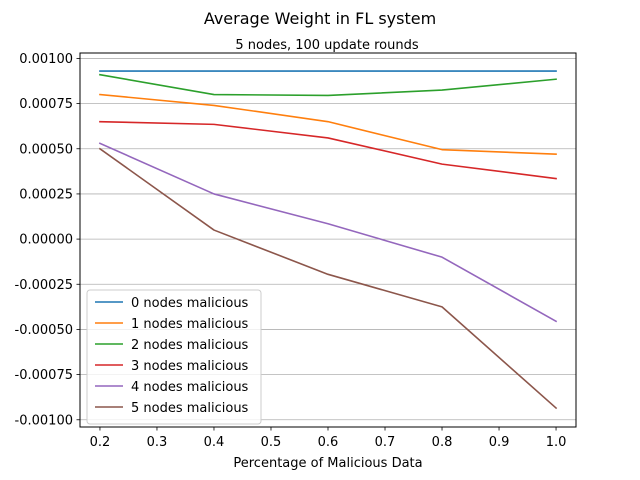 This screenshot has height=480, width=640. Describe the element at coordinates (44, 330) in the screenshot. I see `y-tick-label: -0.00050` at that location.